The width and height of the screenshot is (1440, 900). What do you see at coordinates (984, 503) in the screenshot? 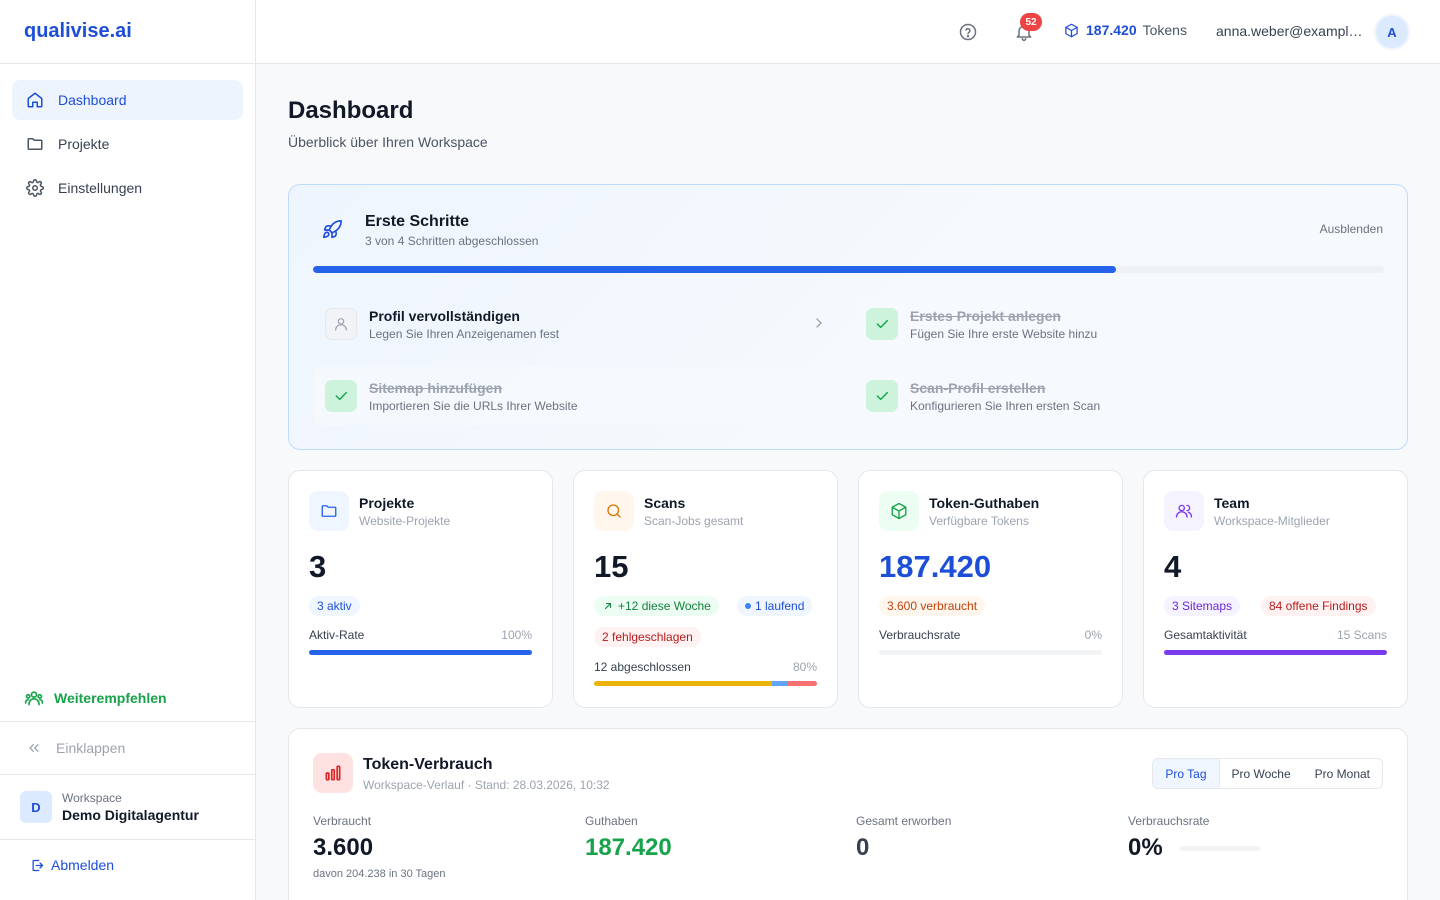
I see `card-title: Token-Guthaben` at bounding box center [984, 503].